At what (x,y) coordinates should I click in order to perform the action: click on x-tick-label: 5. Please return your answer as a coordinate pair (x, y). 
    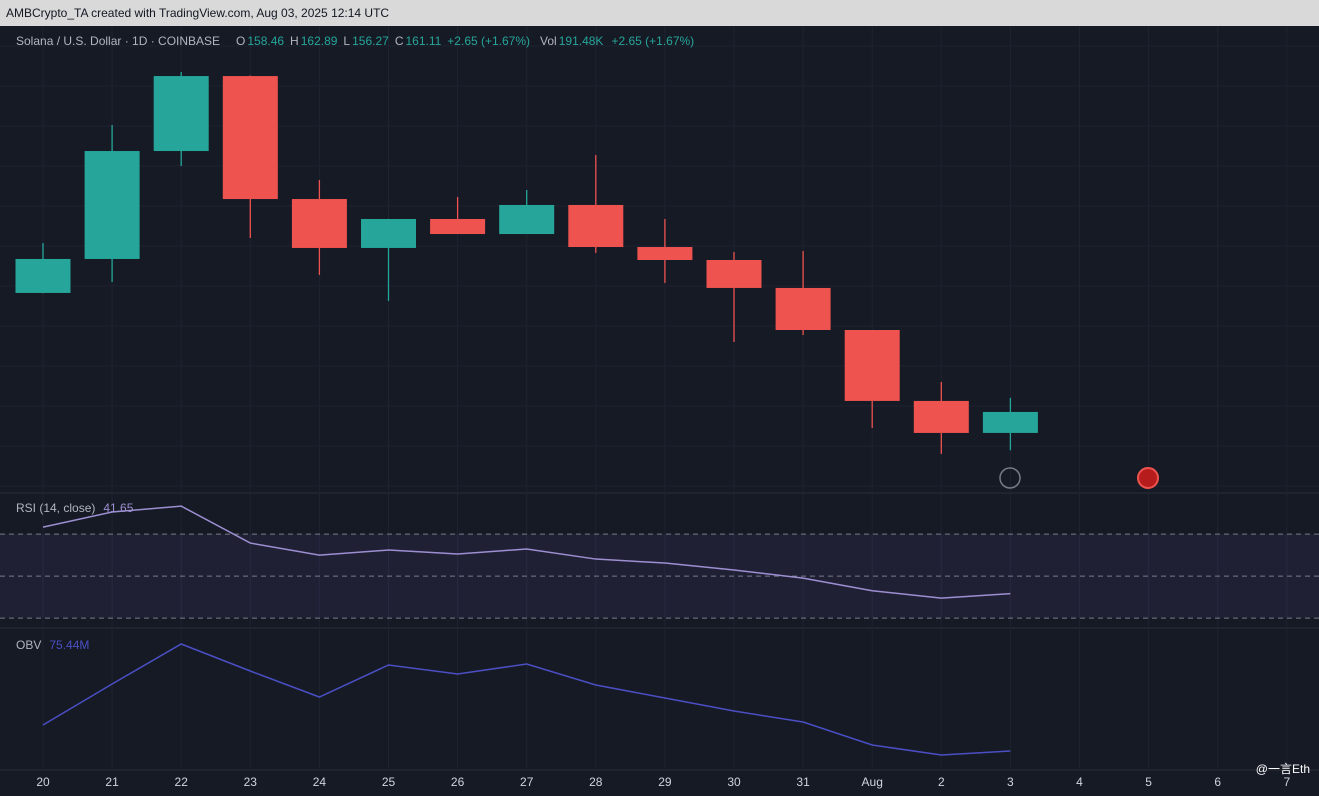
    Looking at the image, I should click on (1148, 782).